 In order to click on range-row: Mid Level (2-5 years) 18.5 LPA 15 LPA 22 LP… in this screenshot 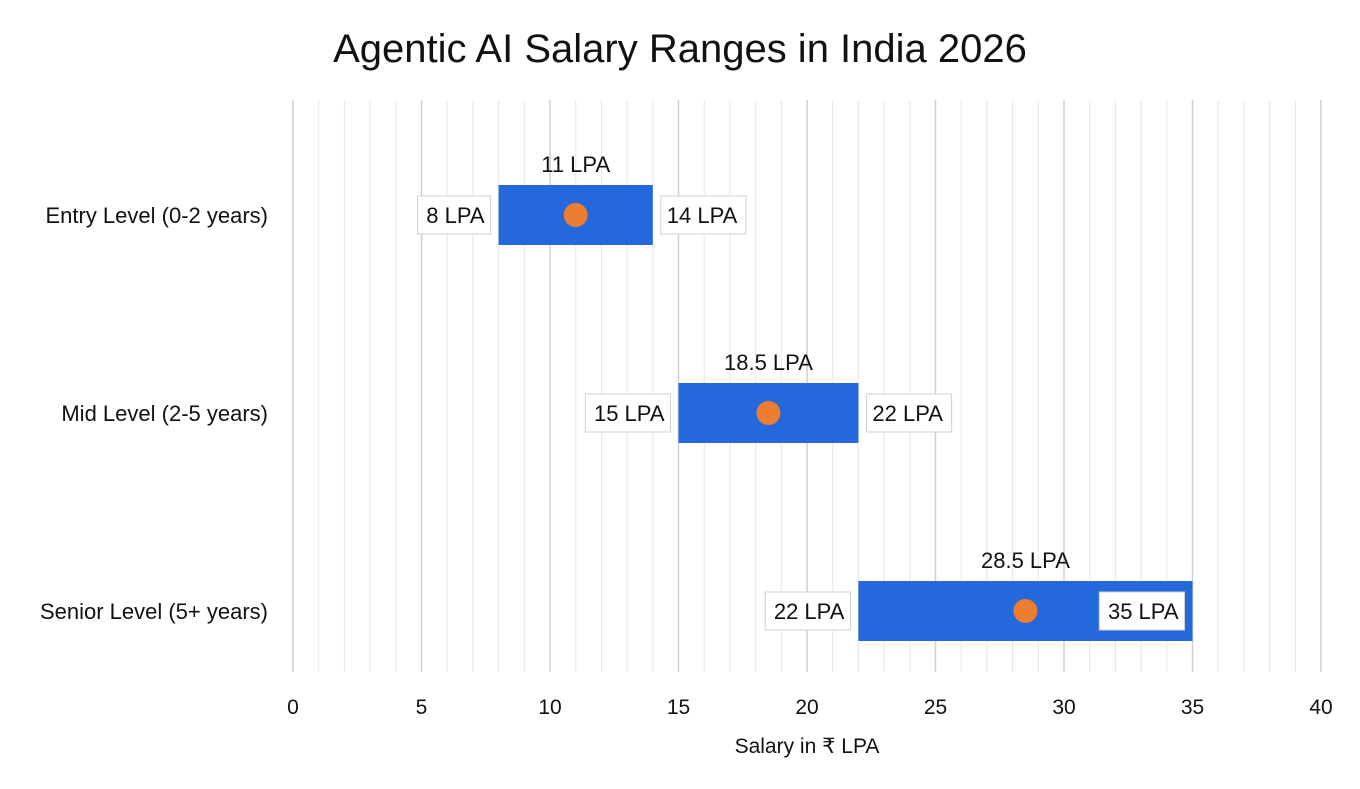, I will do `click(507, 396)`.